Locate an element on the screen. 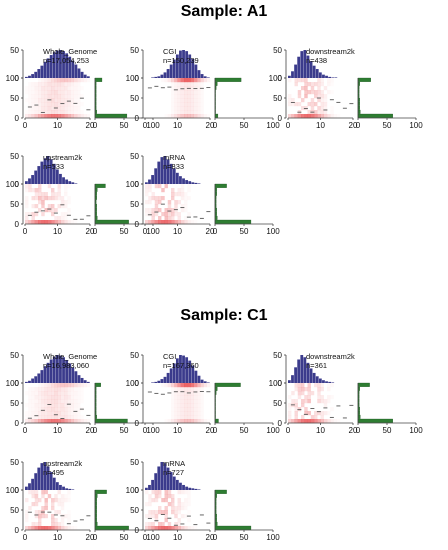  samplea1-mrna-side-x-tick-label: 0 is located at coordinates (215, 231).